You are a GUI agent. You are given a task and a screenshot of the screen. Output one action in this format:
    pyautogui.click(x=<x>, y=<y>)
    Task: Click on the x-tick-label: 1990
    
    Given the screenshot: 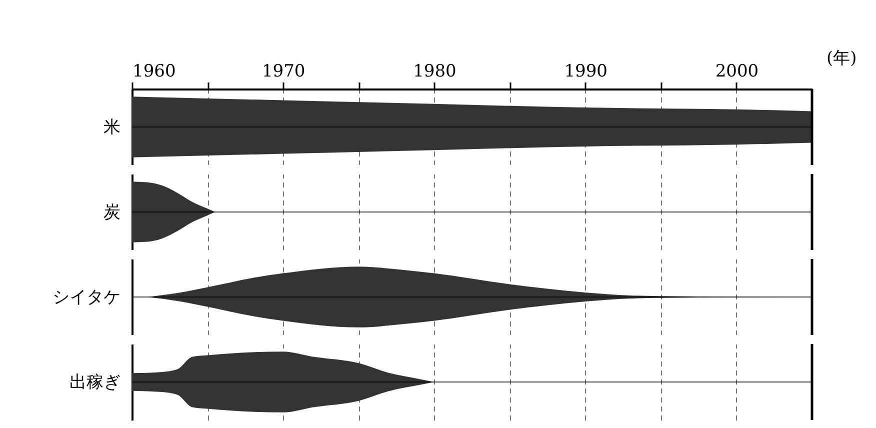 What is the action you would take?
    pyautogui.click(x=586, y=72)
    